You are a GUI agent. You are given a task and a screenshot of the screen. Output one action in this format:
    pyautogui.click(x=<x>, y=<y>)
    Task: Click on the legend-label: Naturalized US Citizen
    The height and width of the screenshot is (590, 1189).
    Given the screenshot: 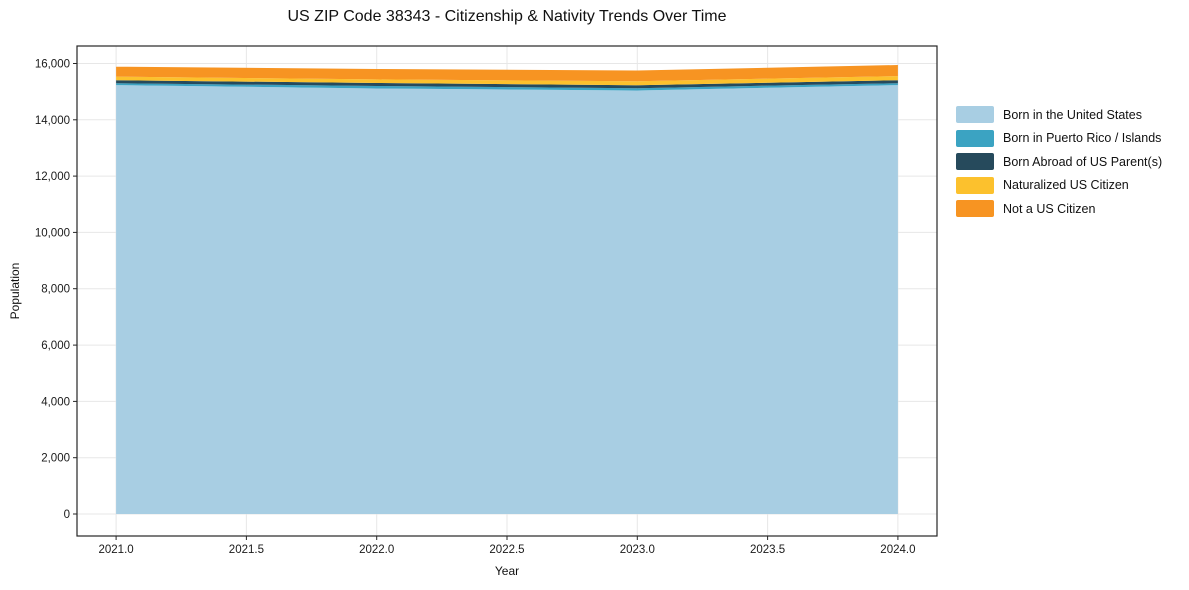 What is the action you would take?
    pyautogui.click(x=1066, y=185)
    